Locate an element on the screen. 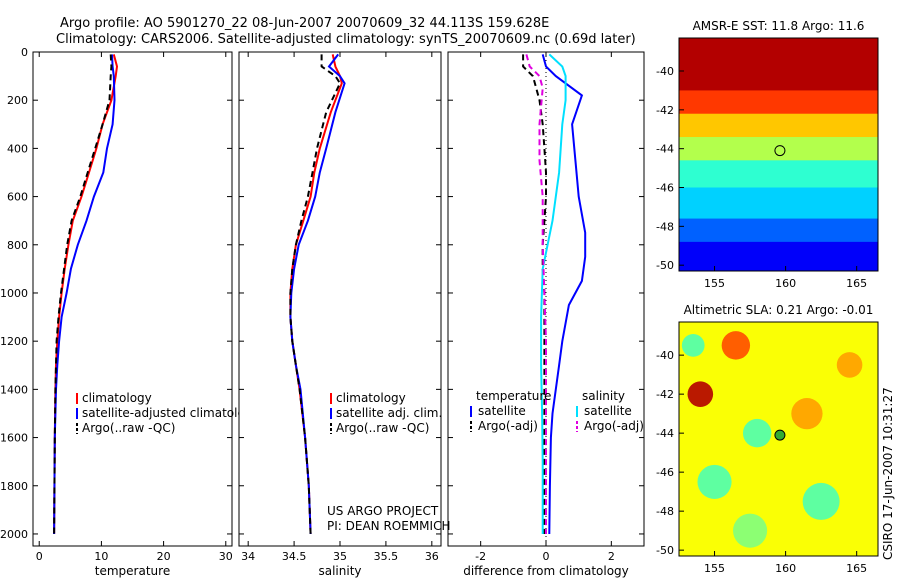  y-tick-label: 800 is located at coordinates (17, 245).